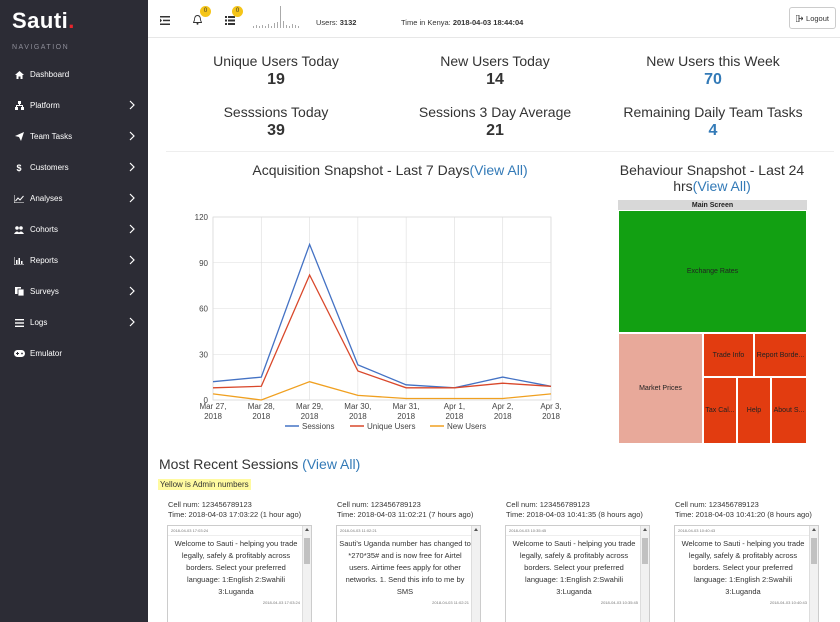 Image resolution: width=840 pixels, height=622 pixels. What do you see at coordinates (165, 21) in the screenshot?
I see `sidebar-toggle-icon` at bounding box center [165, 21].